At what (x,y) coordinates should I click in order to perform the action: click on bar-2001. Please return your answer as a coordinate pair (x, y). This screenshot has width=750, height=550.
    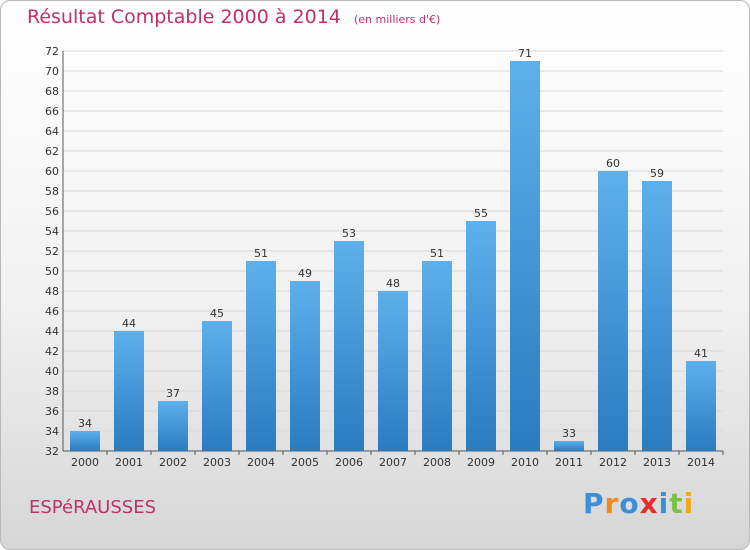
    Looking at the image, I should click on (129, 391).